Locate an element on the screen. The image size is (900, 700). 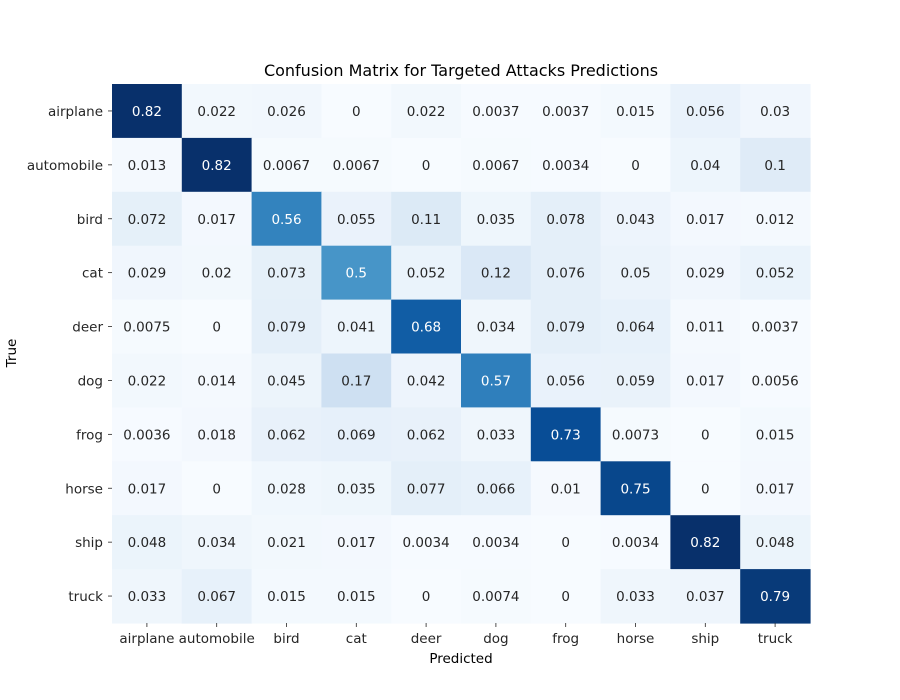
cell-value-label: 0.041 is located at coordinates (356, 328).